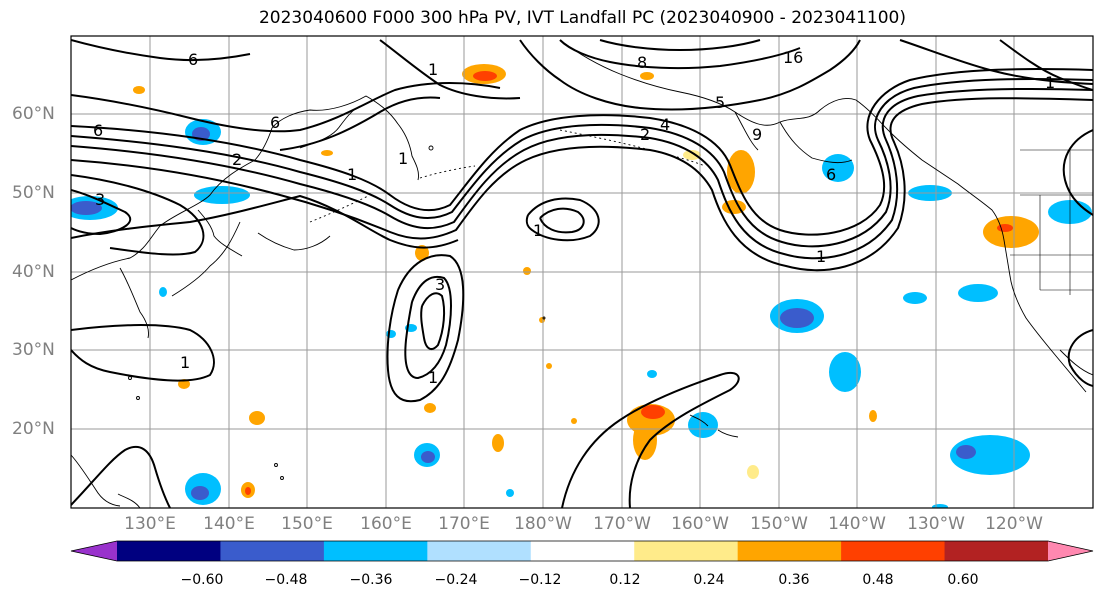 The image size is (1105, 601). I want to click on colorbar-tick-label: 0.48, so click(878, 580).